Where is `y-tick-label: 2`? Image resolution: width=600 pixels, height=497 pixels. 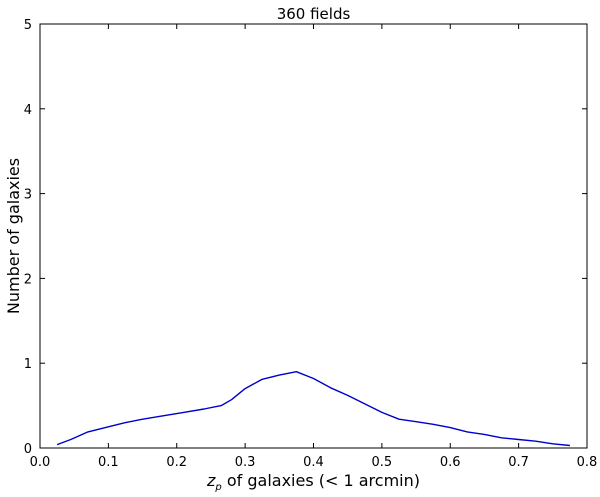
y-tick-label: 2 is located at coordinates (28, 279).